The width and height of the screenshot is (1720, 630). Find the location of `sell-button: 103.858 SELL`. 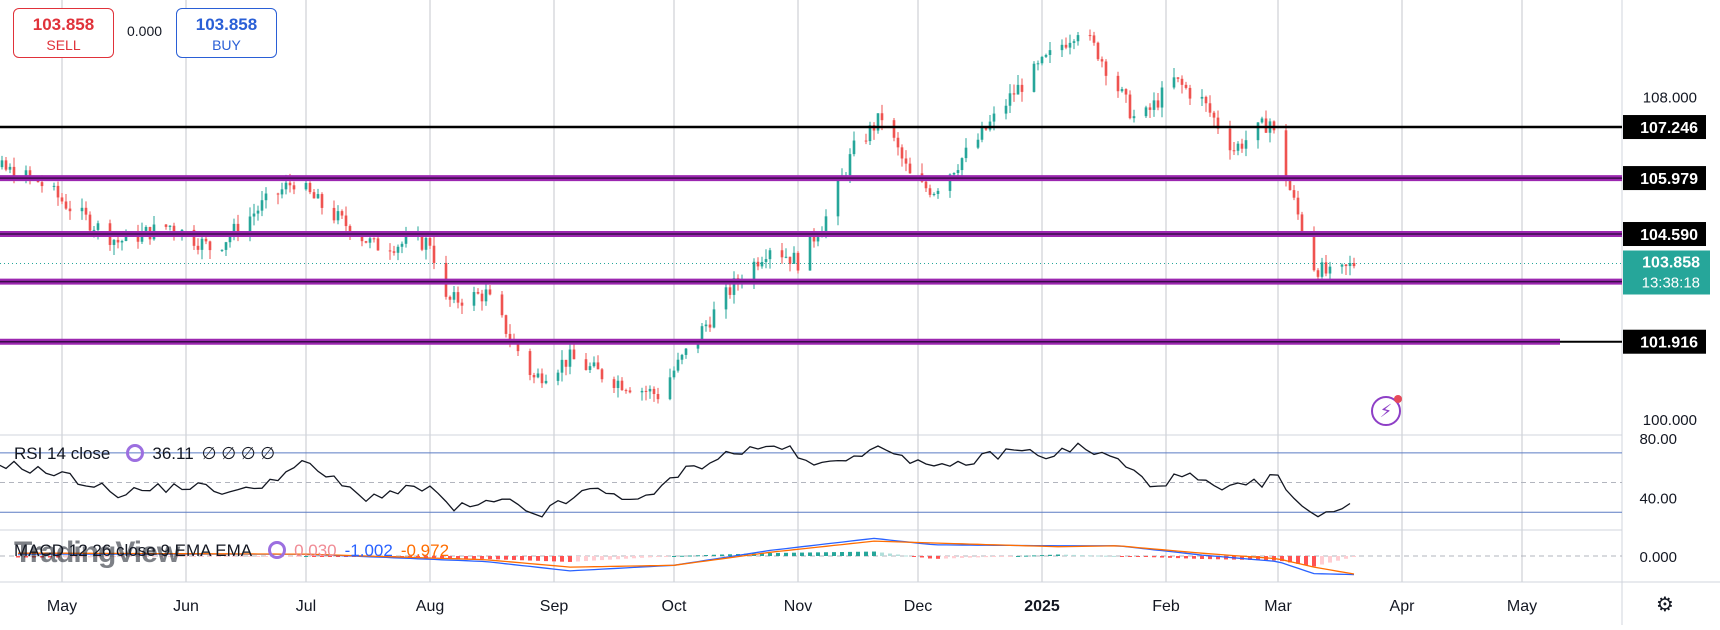

sell-button: 103.858 SELL is located at coordinates (63, 33).